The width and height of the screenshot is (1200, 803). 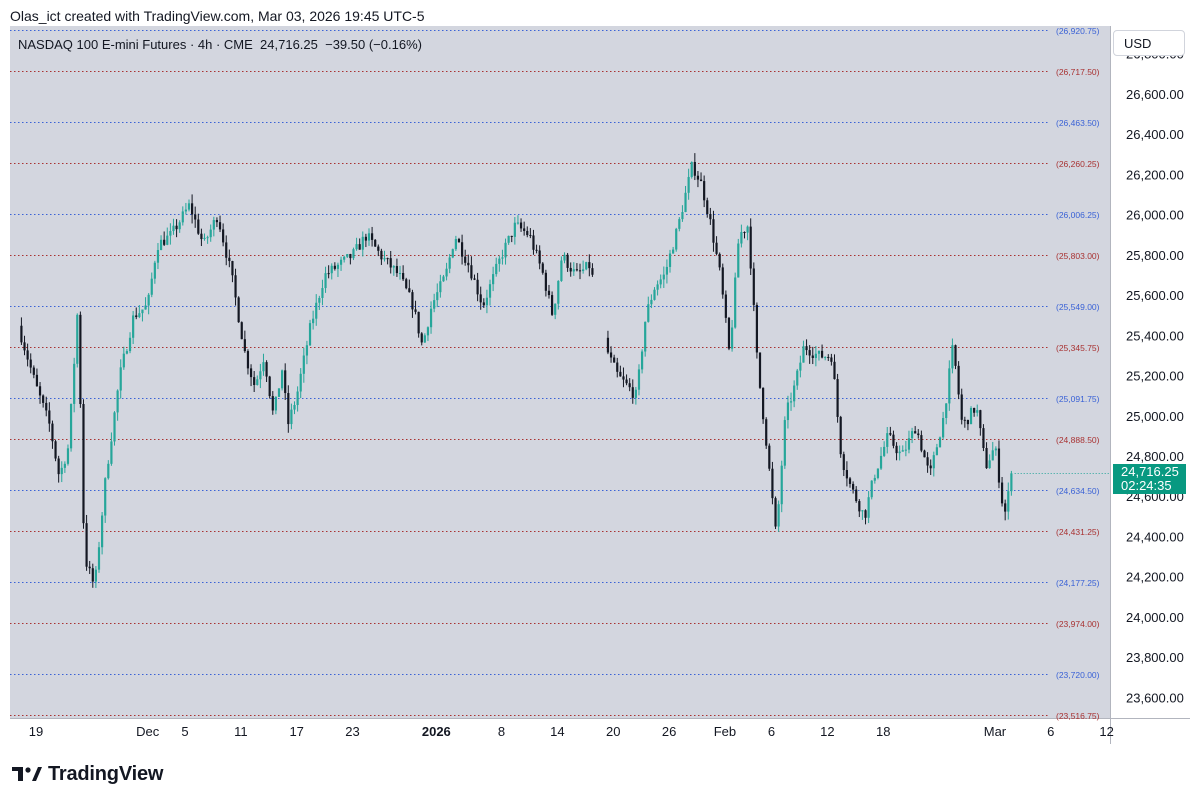 What do you see at coordinates (995, 731) in the screenshot?
I see `x-tick-label: Mar` at bounding box center [995, 731].